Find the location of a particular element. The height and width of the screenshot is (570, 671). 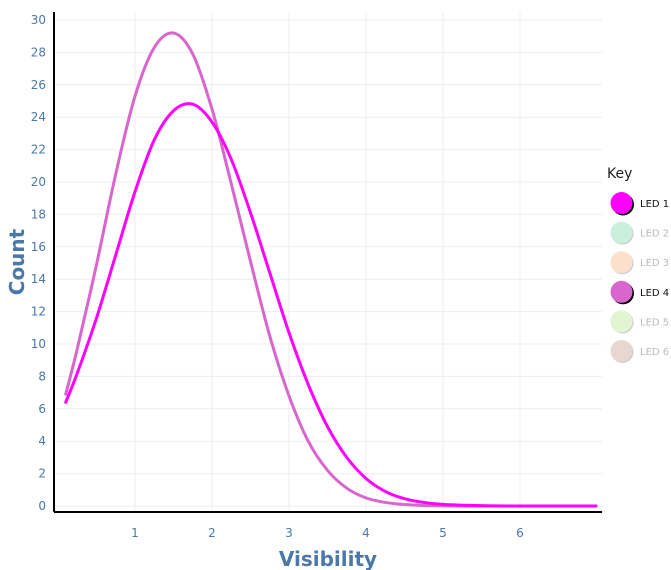

y-tick-label: 10 is located at coordinates (38, 344).